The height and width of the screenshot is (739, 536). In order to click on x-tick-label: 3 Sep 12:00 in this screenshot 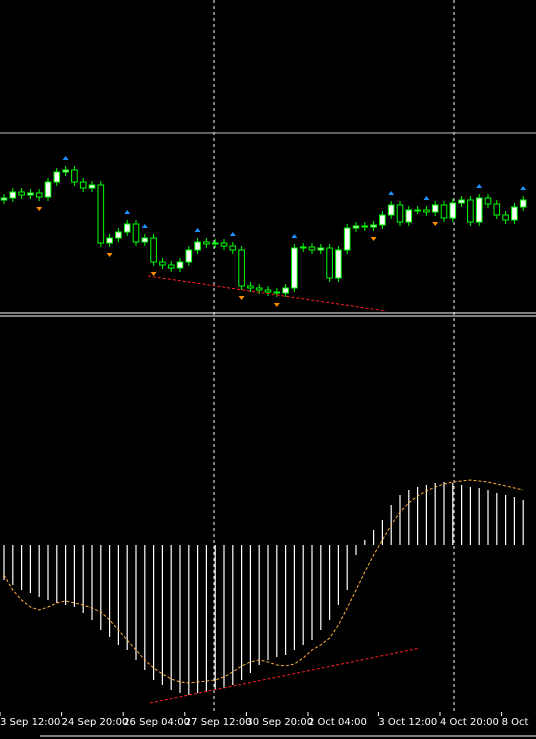, I will do `click(30, 722)`.